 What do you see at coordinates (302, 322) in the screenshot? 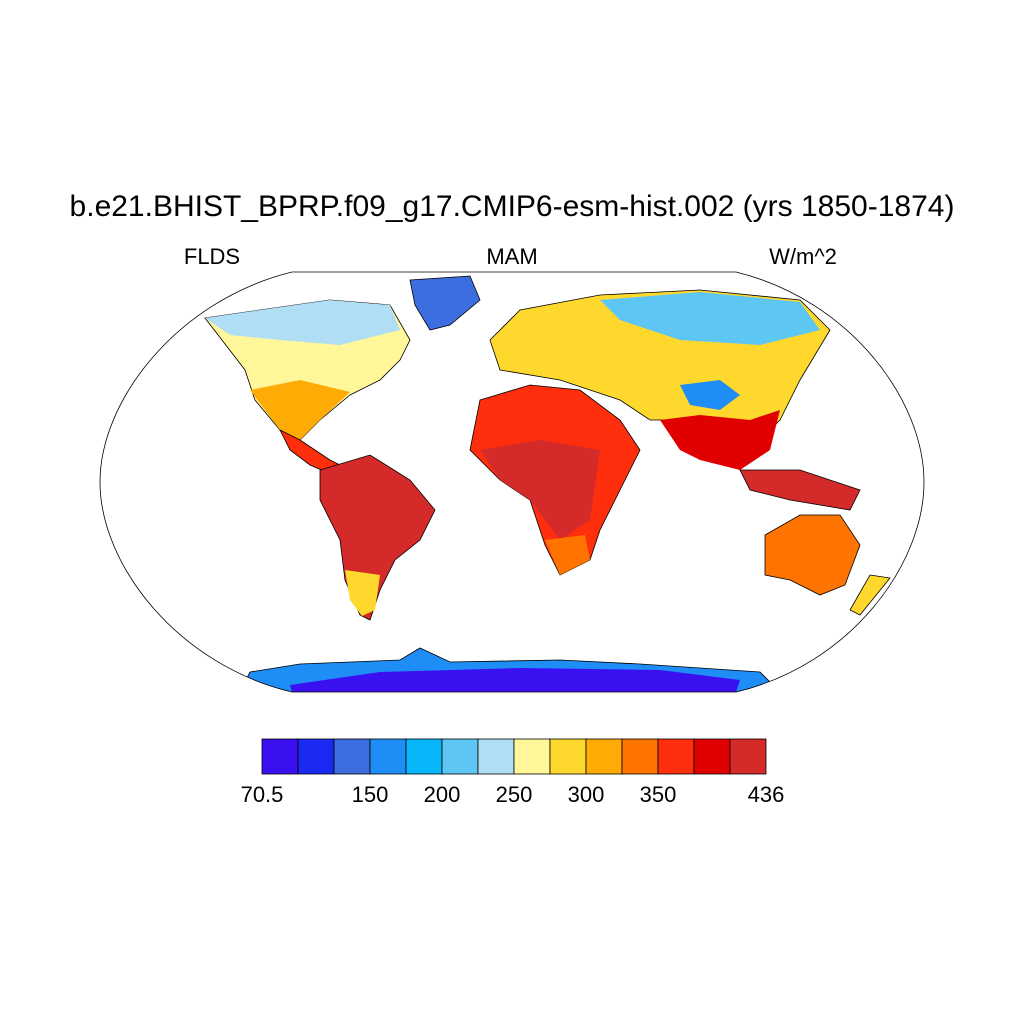
I see `north-america-north` at bounding box center [302, 322].